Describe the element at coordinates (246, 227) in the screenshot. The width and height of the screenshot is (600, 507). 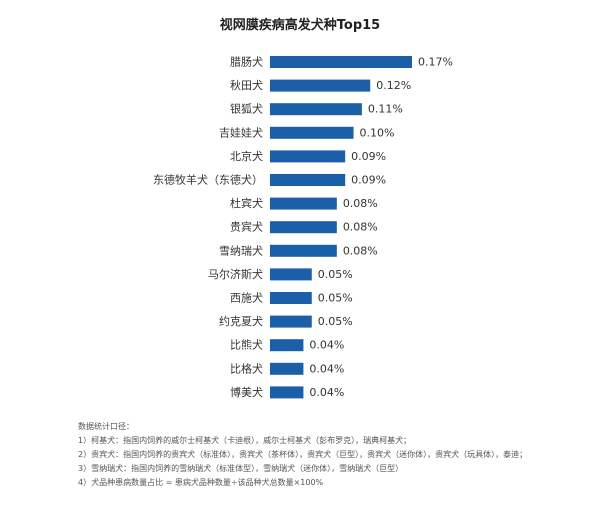
I see `category-label: 贵宾犬` at that location.